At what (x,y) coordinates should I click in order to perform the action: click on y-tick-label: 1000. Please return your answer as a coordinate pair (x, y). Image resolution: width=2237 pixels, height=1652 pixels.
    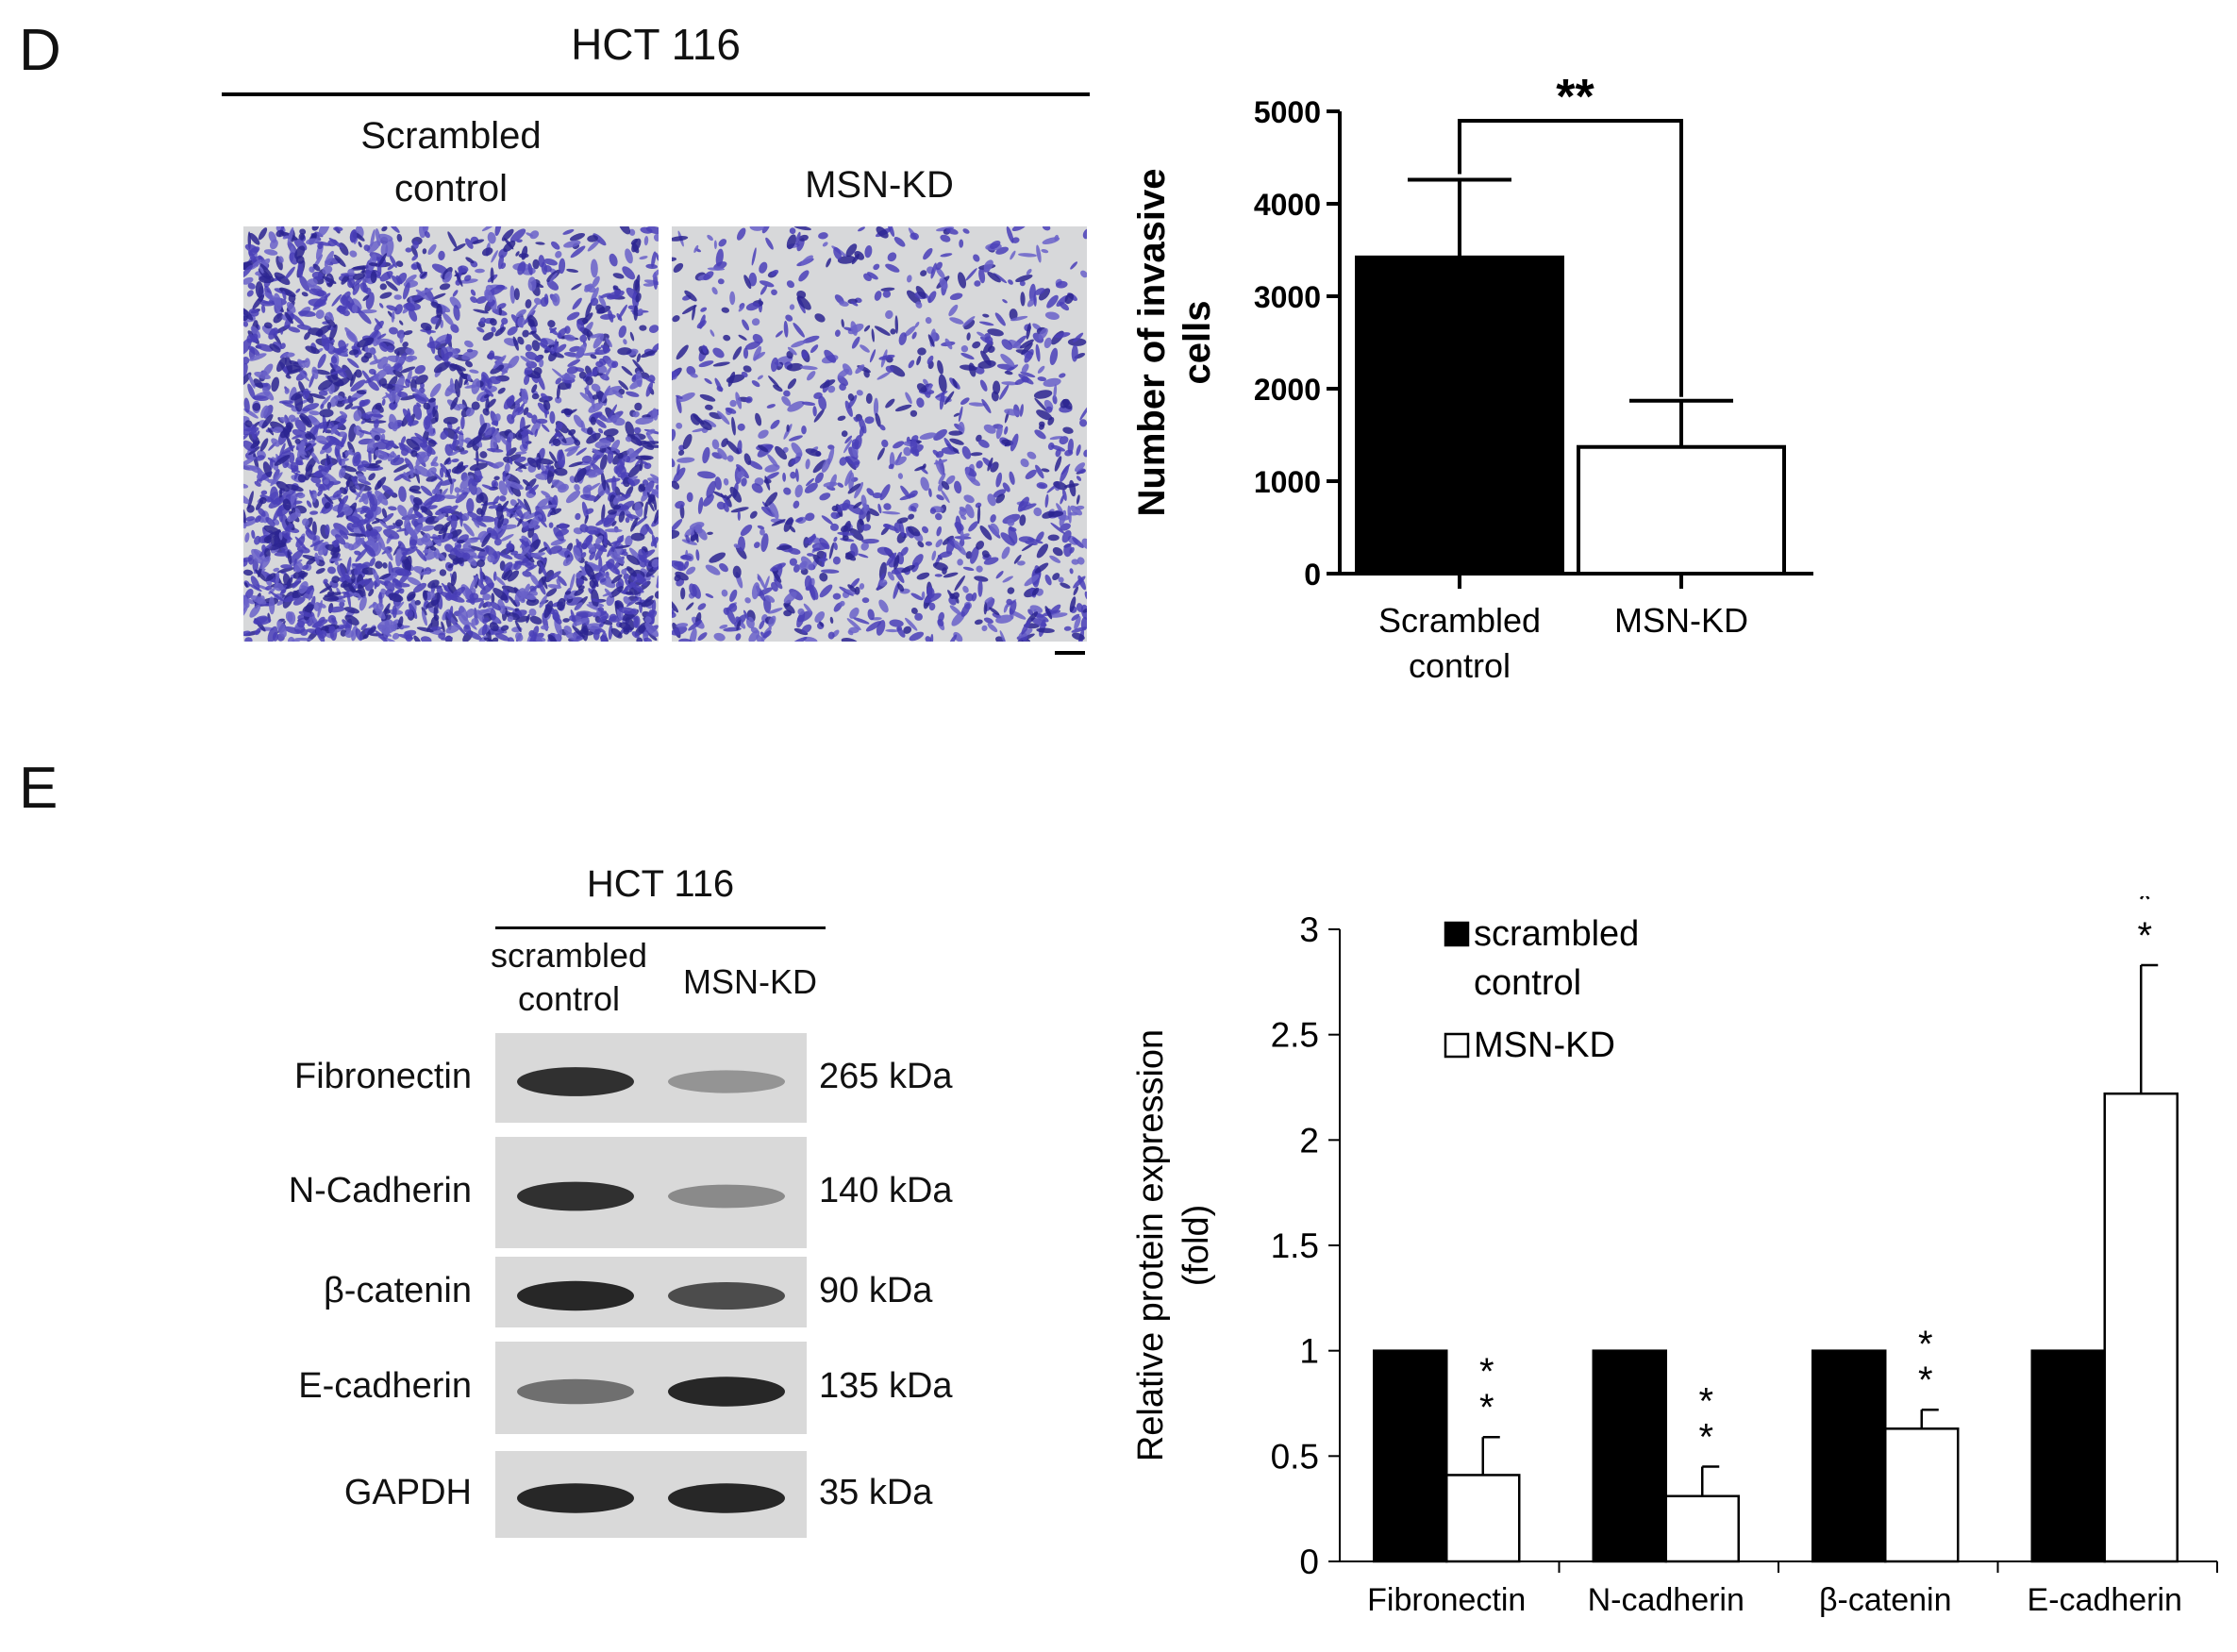
    Looking at the image, I should click on (1288, 482).